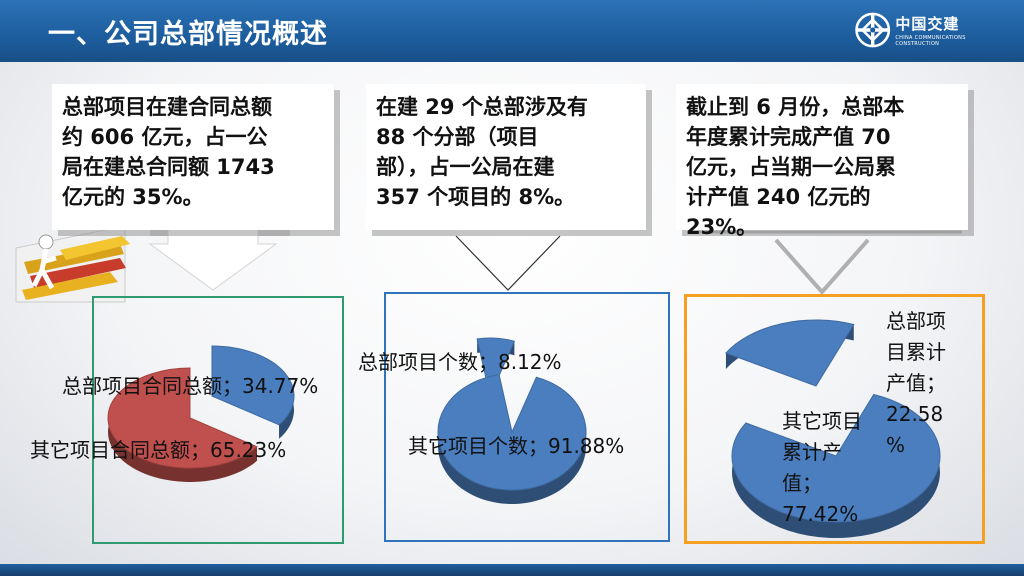  What do you see at coordinates (916, 383) in the screenshot?
I see `pie3-label-hq: 总部项 目累计 产值； 22.58 %` at bounding box center [916, 383].